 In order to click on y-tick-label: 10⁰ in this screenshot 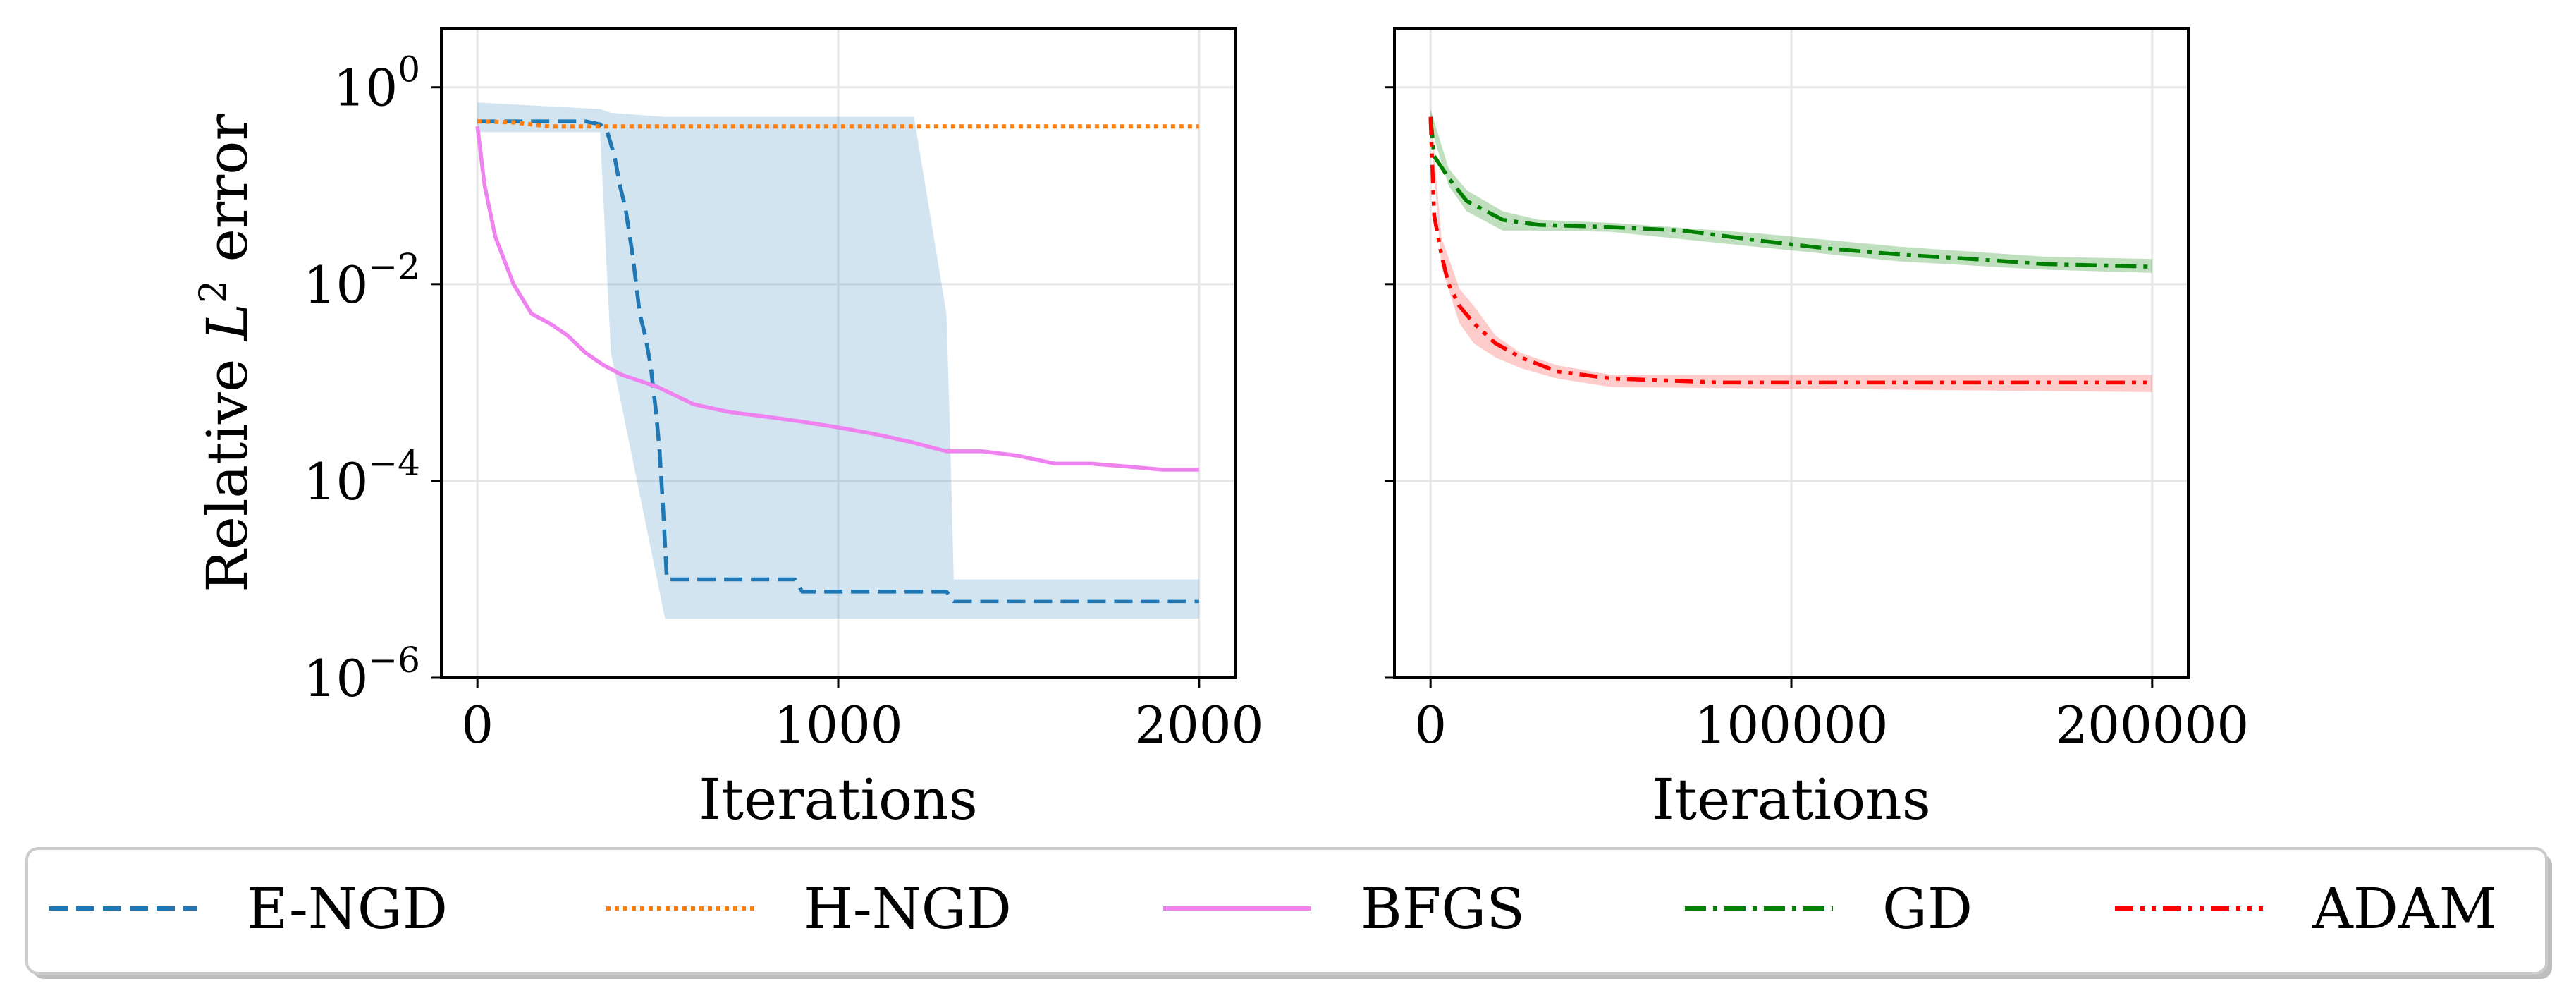, I will do `click(376, 83)`.